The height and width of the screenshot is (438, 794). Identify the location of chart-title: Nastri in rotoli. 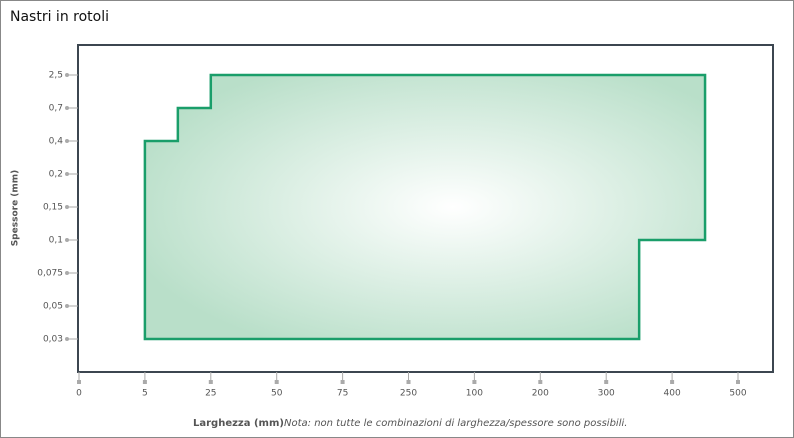
(59, 17).